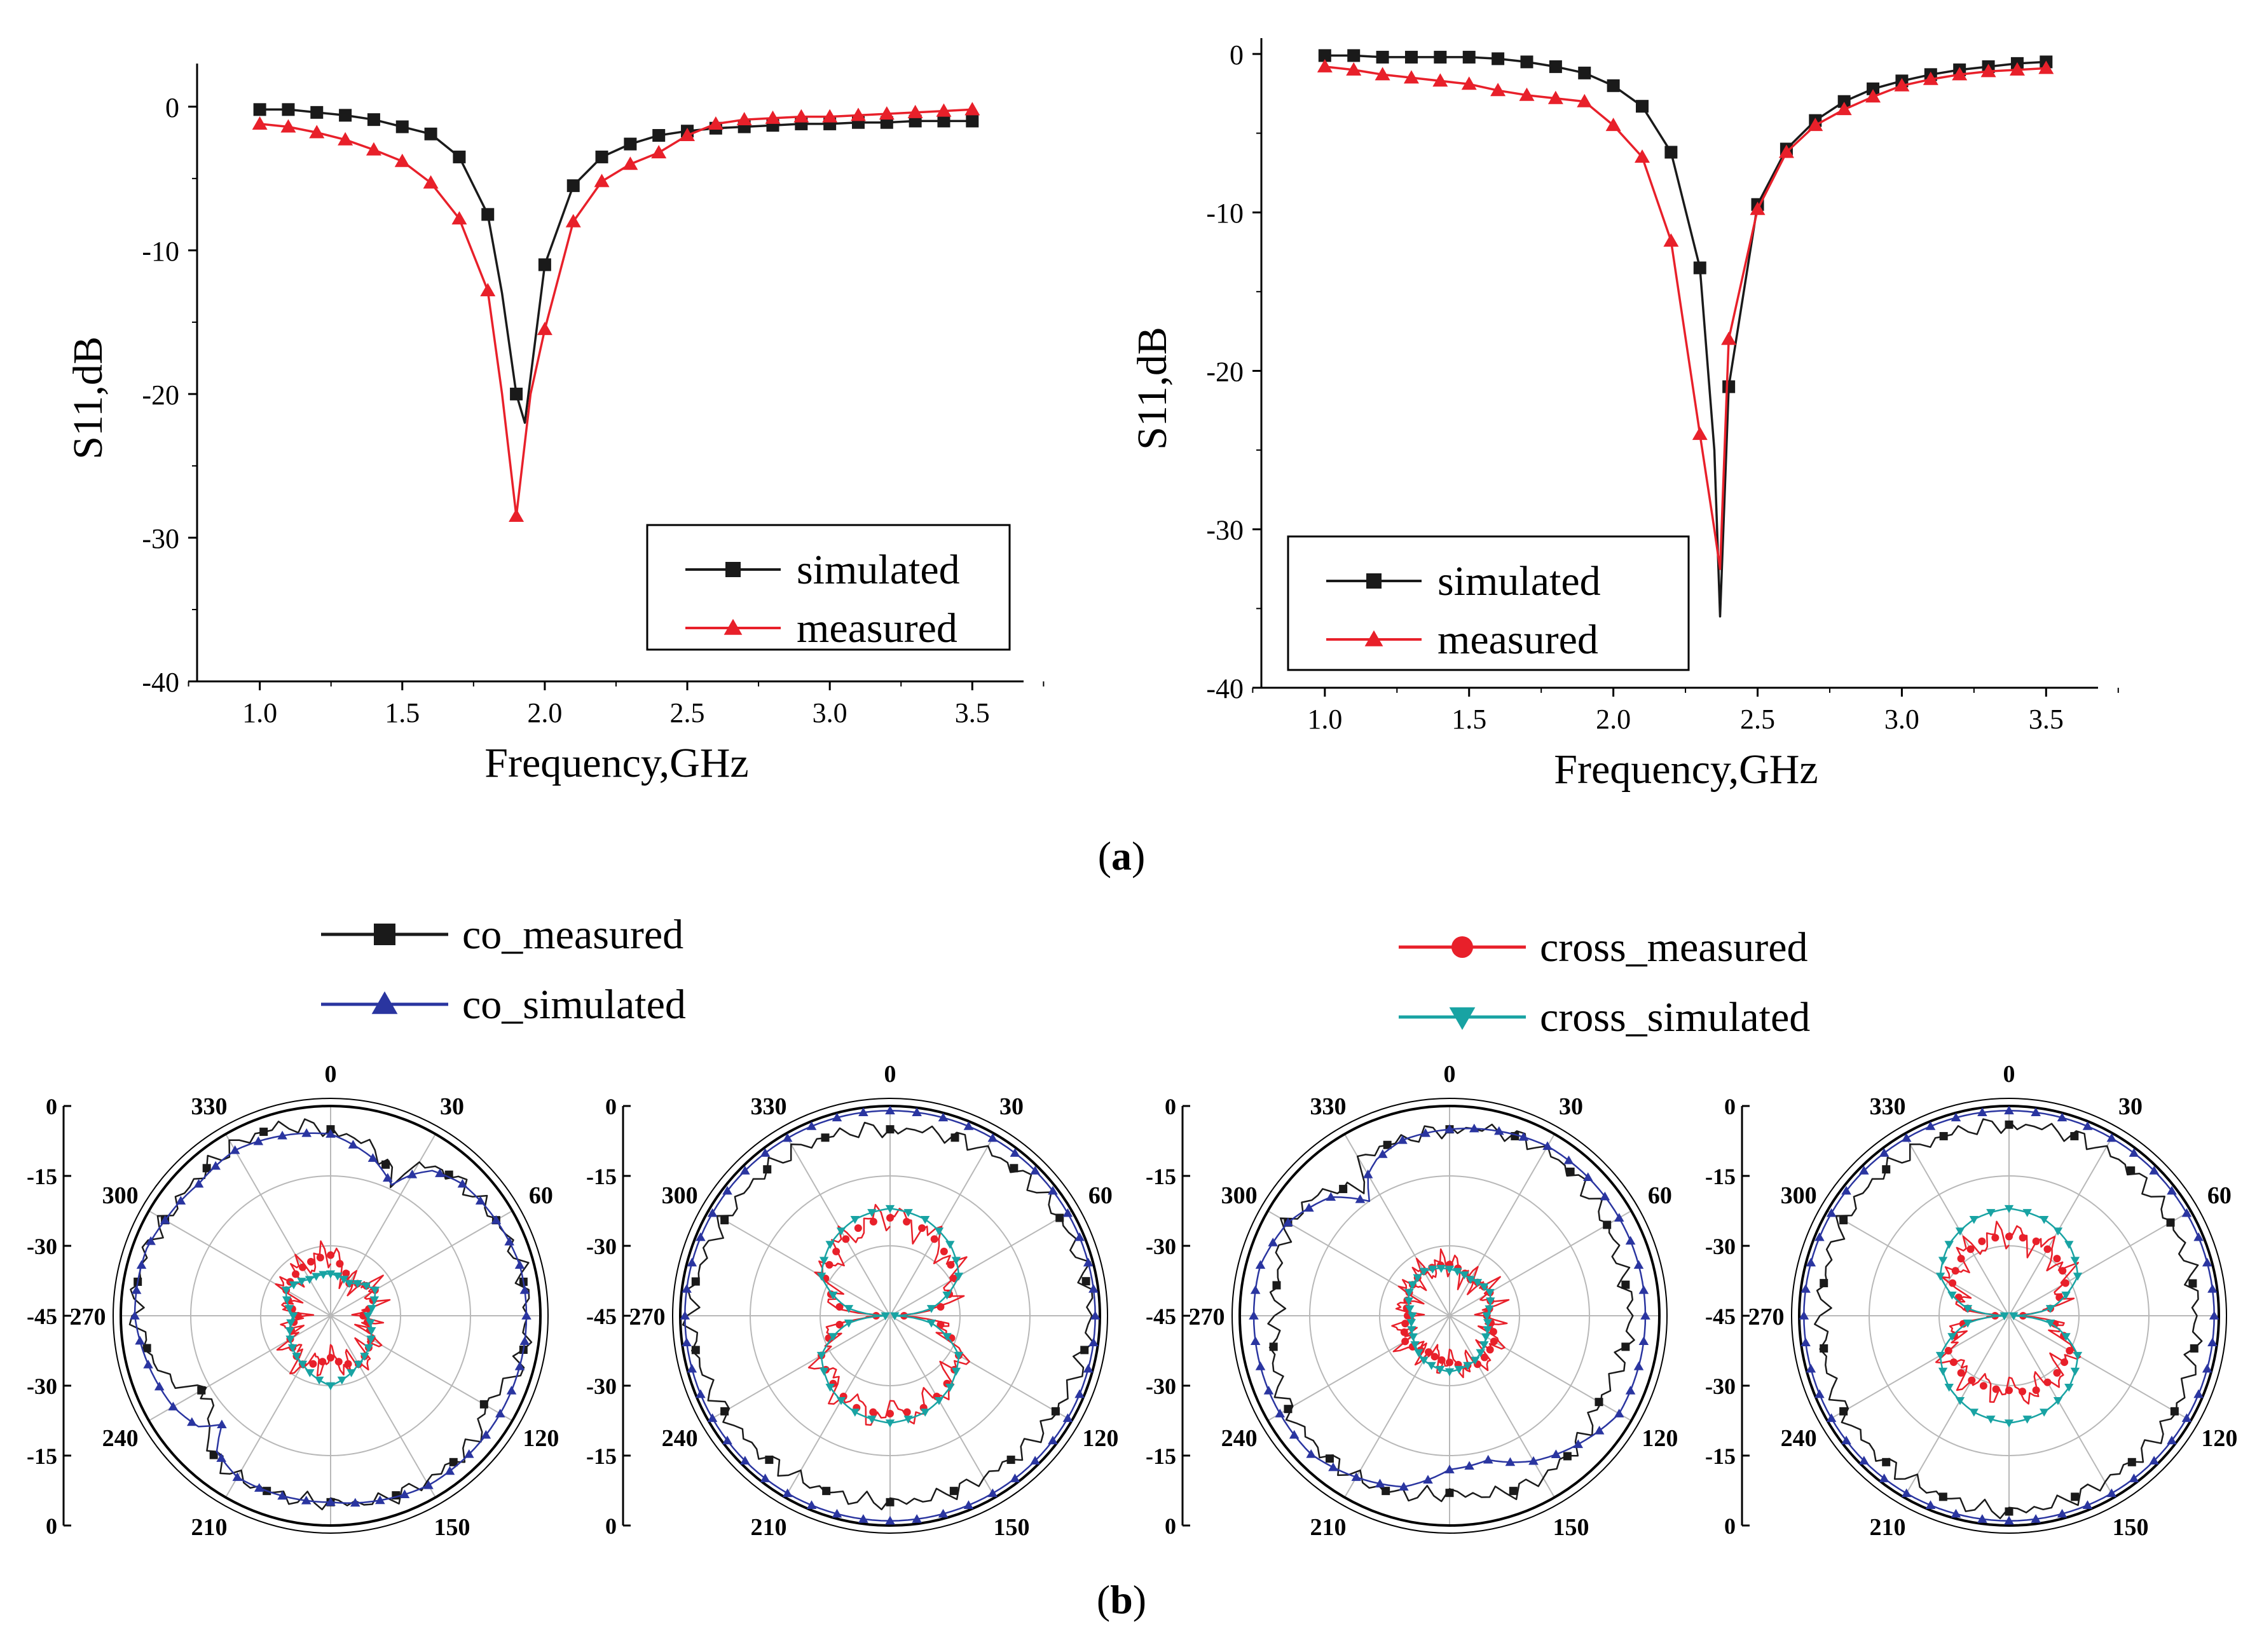 The height and width of the screenshot is (1652, 2243). Describe the element at coordinates (88, 1317) in the screenshot. I see `polar-angle-label: 270` at that location.